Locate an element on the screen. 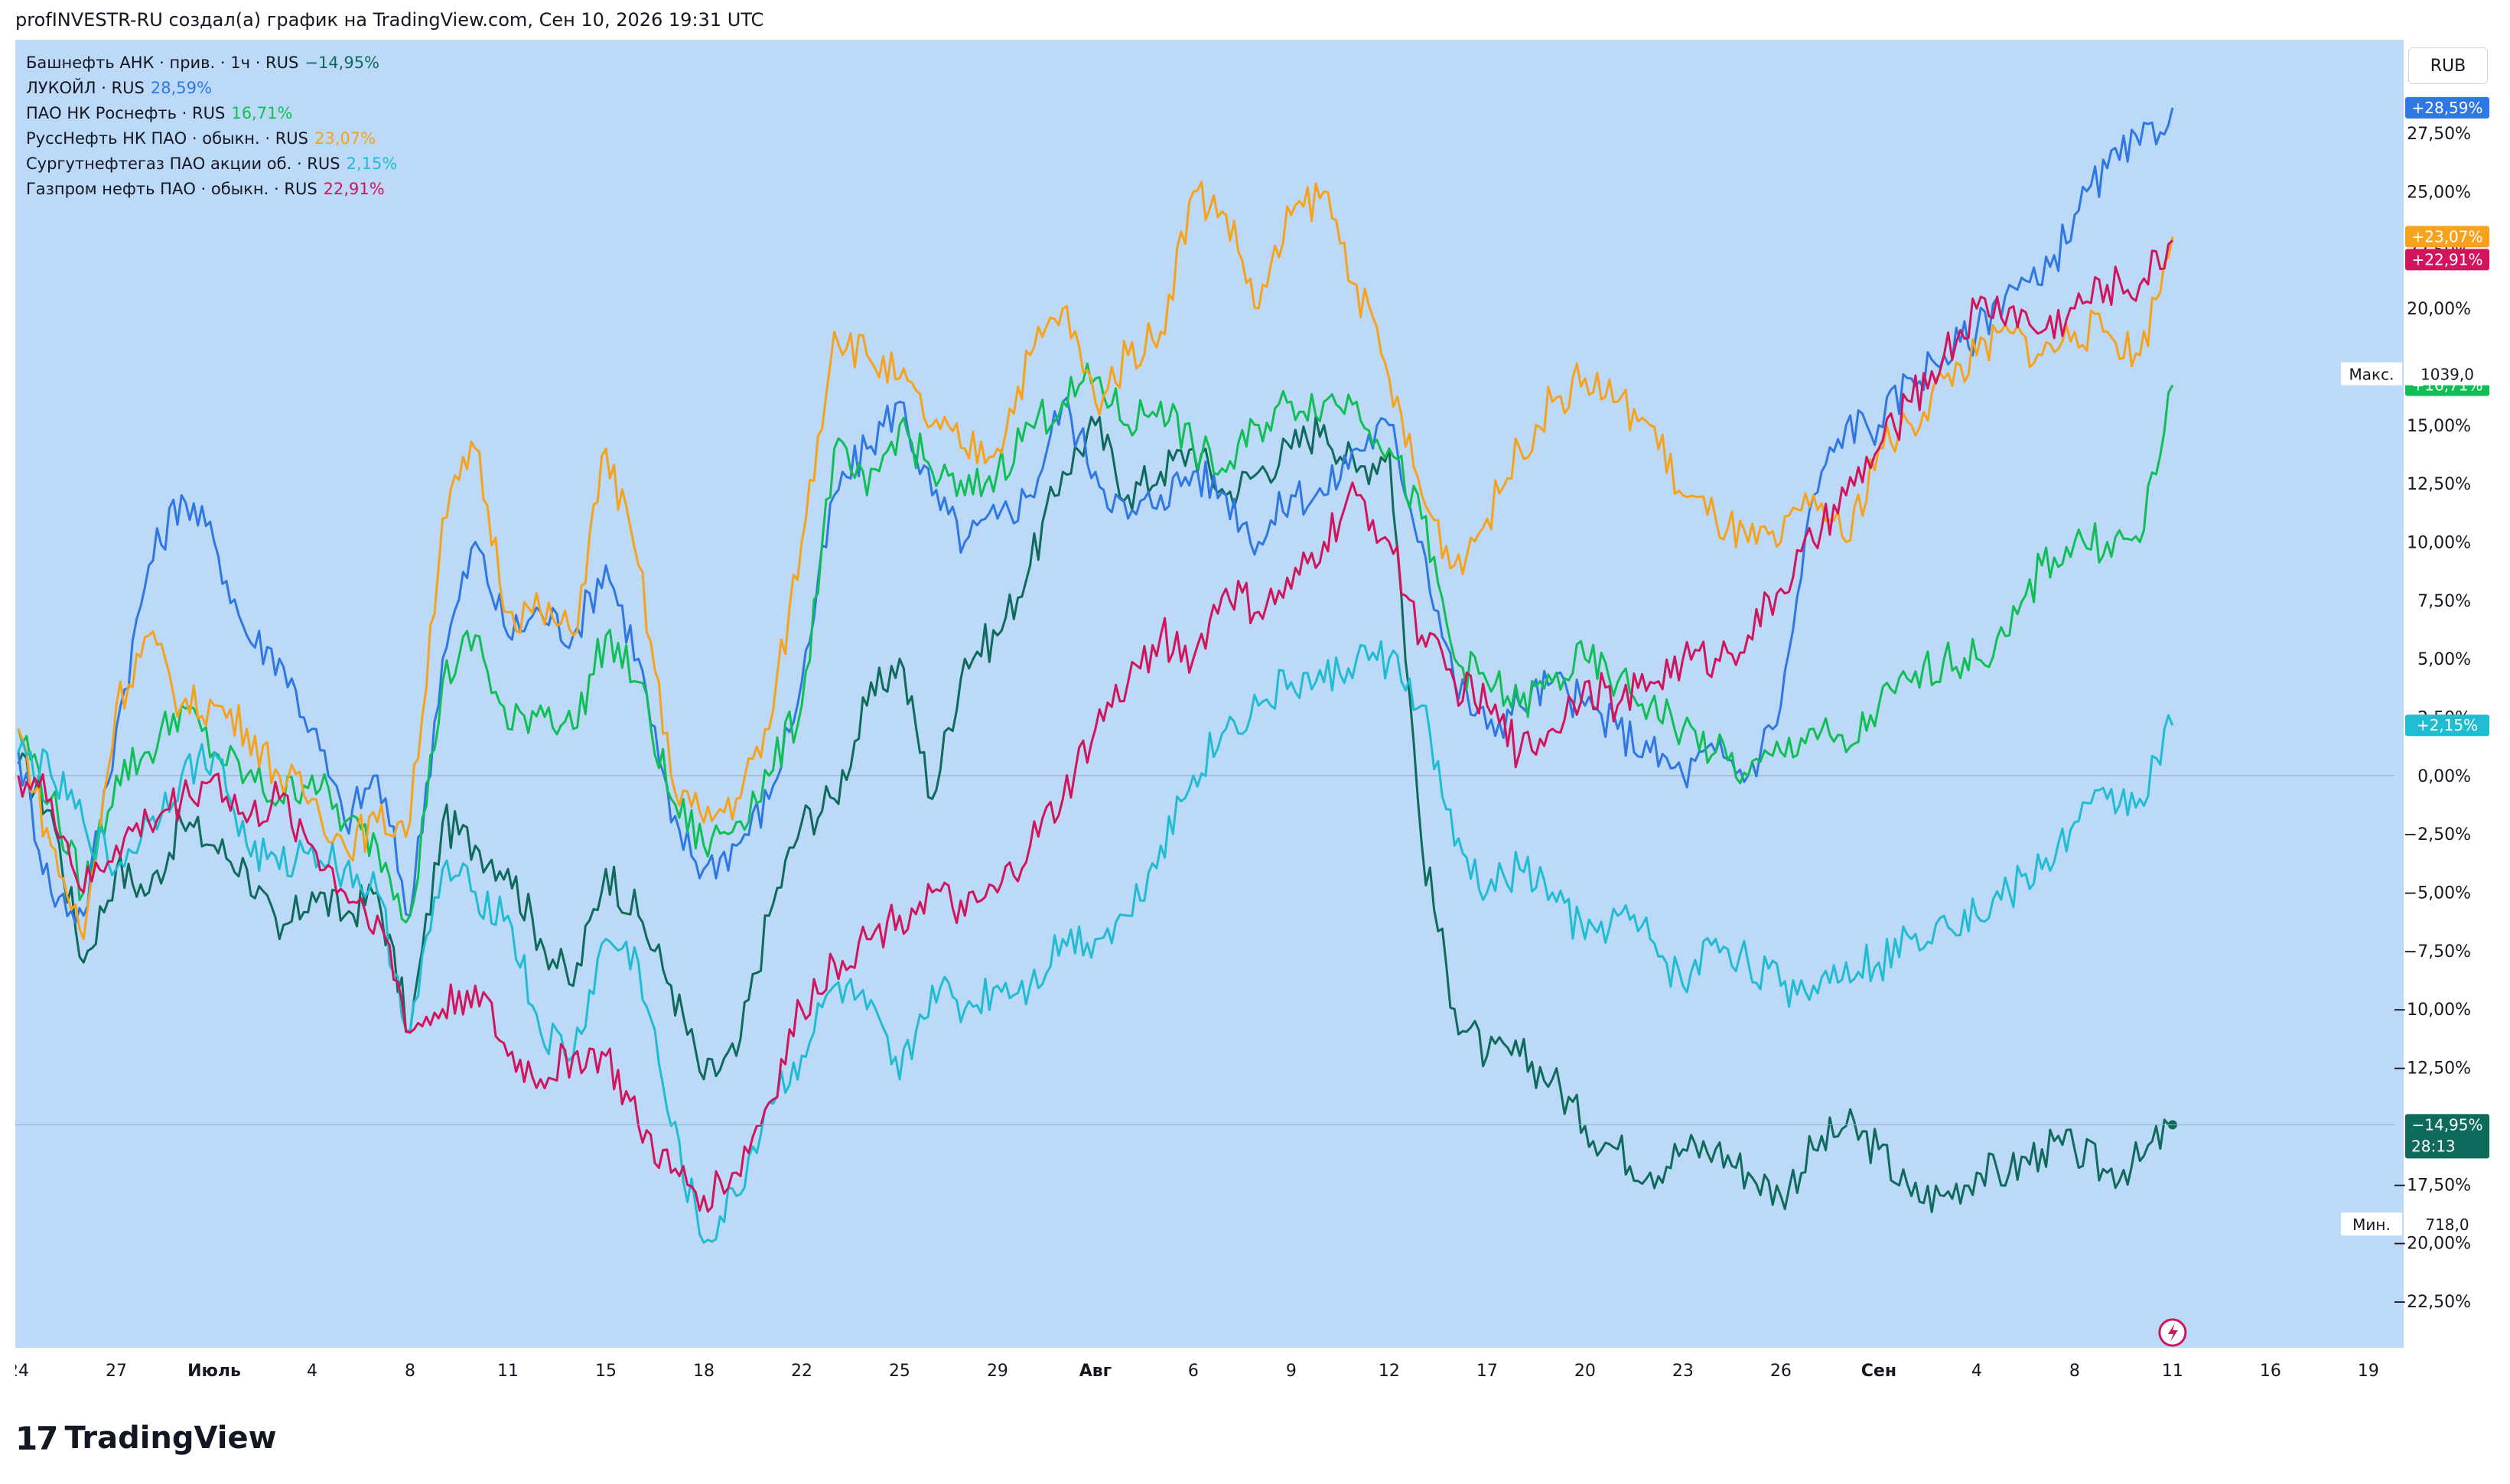 The image size is (2510, 1484). y-tick-label: −5,00% is located at coordinates (2437, 893).